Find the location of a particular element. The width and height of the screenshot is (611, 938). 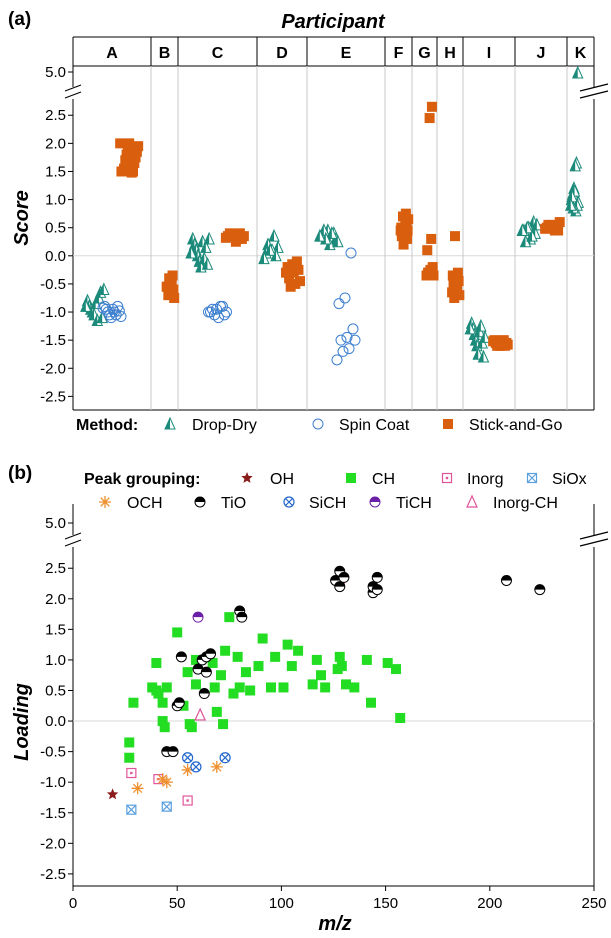

b-y-tick-label: -1.5 is located at coordinates (53, 813).